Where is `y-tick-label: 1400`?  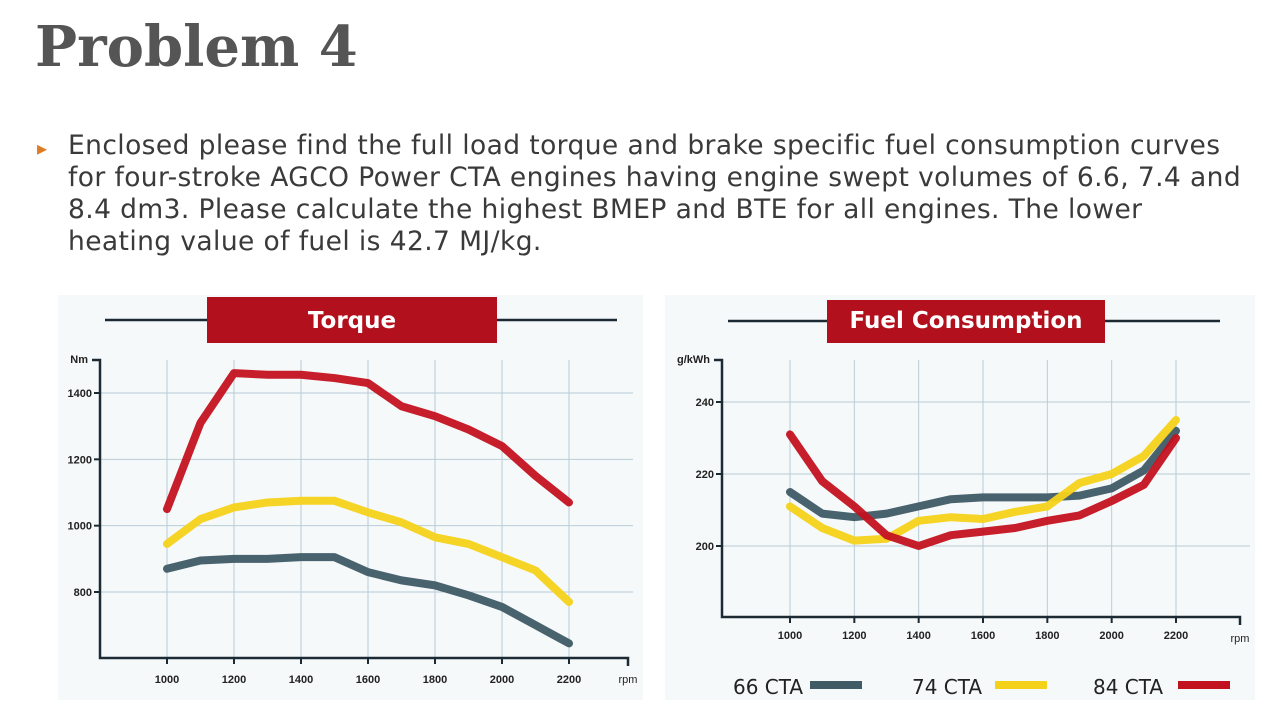 y-tick-label: 1400 is located at coordinates (80, 394).